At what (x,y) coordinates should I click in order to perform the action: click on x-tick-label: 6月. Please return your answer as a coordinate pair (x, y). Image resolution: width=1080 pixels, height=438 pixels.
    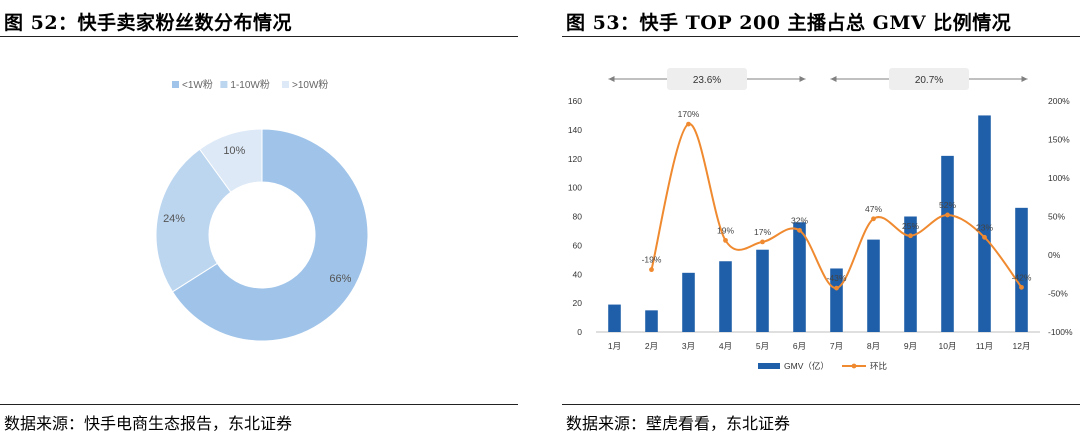
    Looking at the image, I should click on (799, 346).